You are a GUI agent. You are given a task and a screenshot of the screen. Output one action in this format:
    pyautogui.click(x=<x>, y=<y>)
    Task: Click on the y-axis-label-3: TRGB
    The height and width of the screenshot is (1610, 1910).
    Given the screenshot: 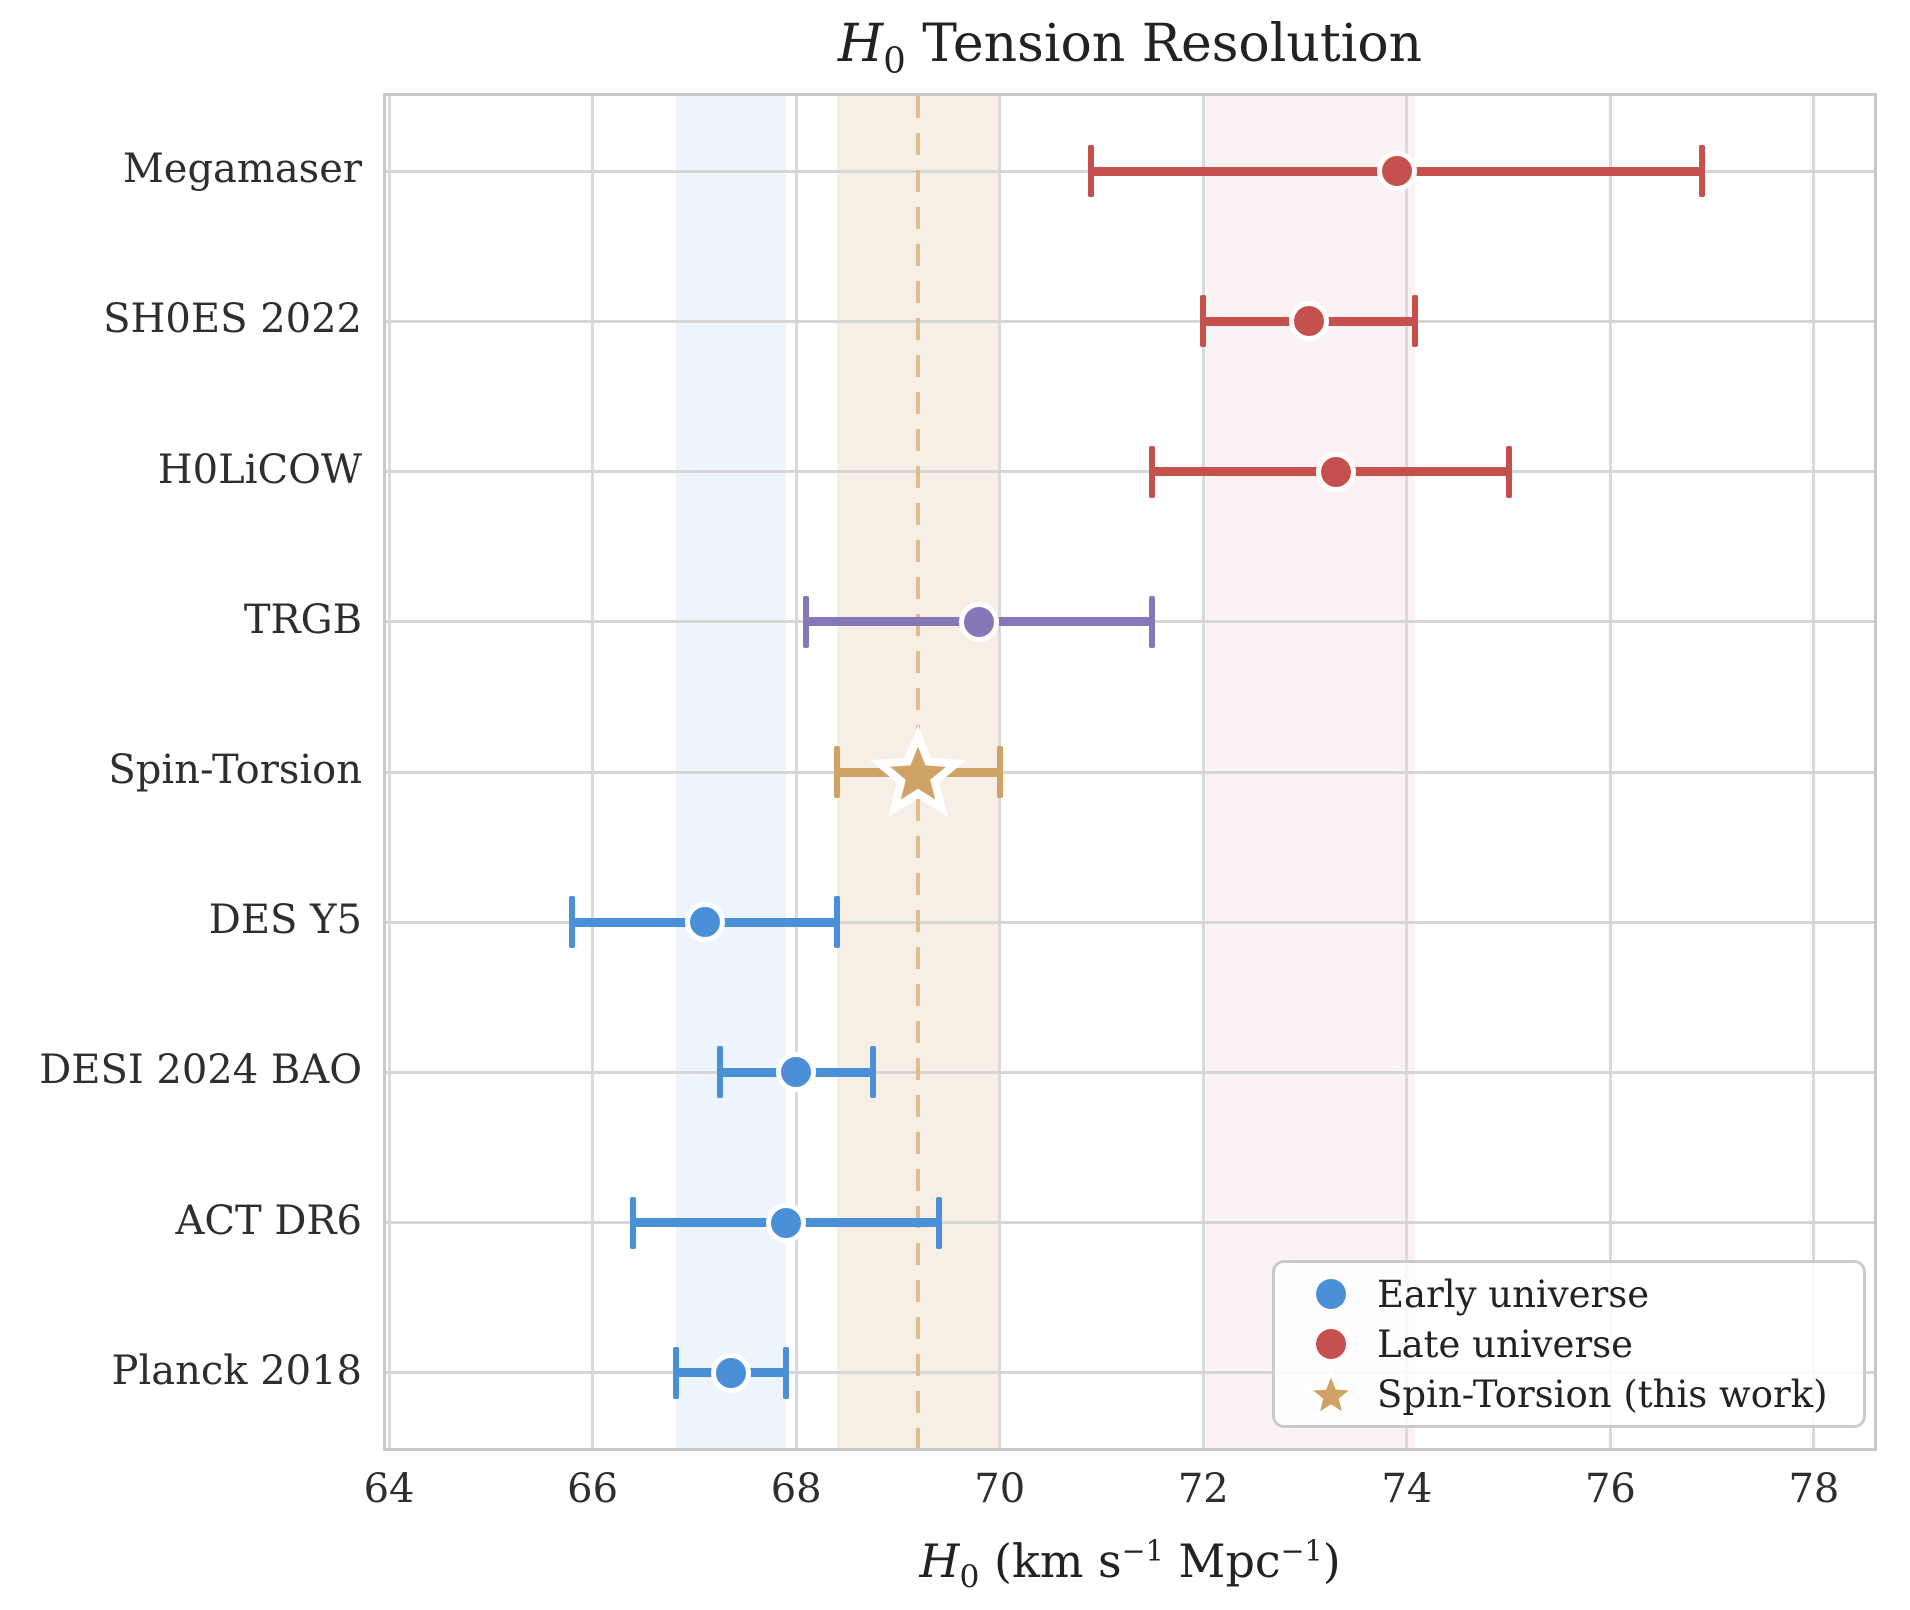 What is the action you would take?
    pyautogui.click(x=302, y=619)
    